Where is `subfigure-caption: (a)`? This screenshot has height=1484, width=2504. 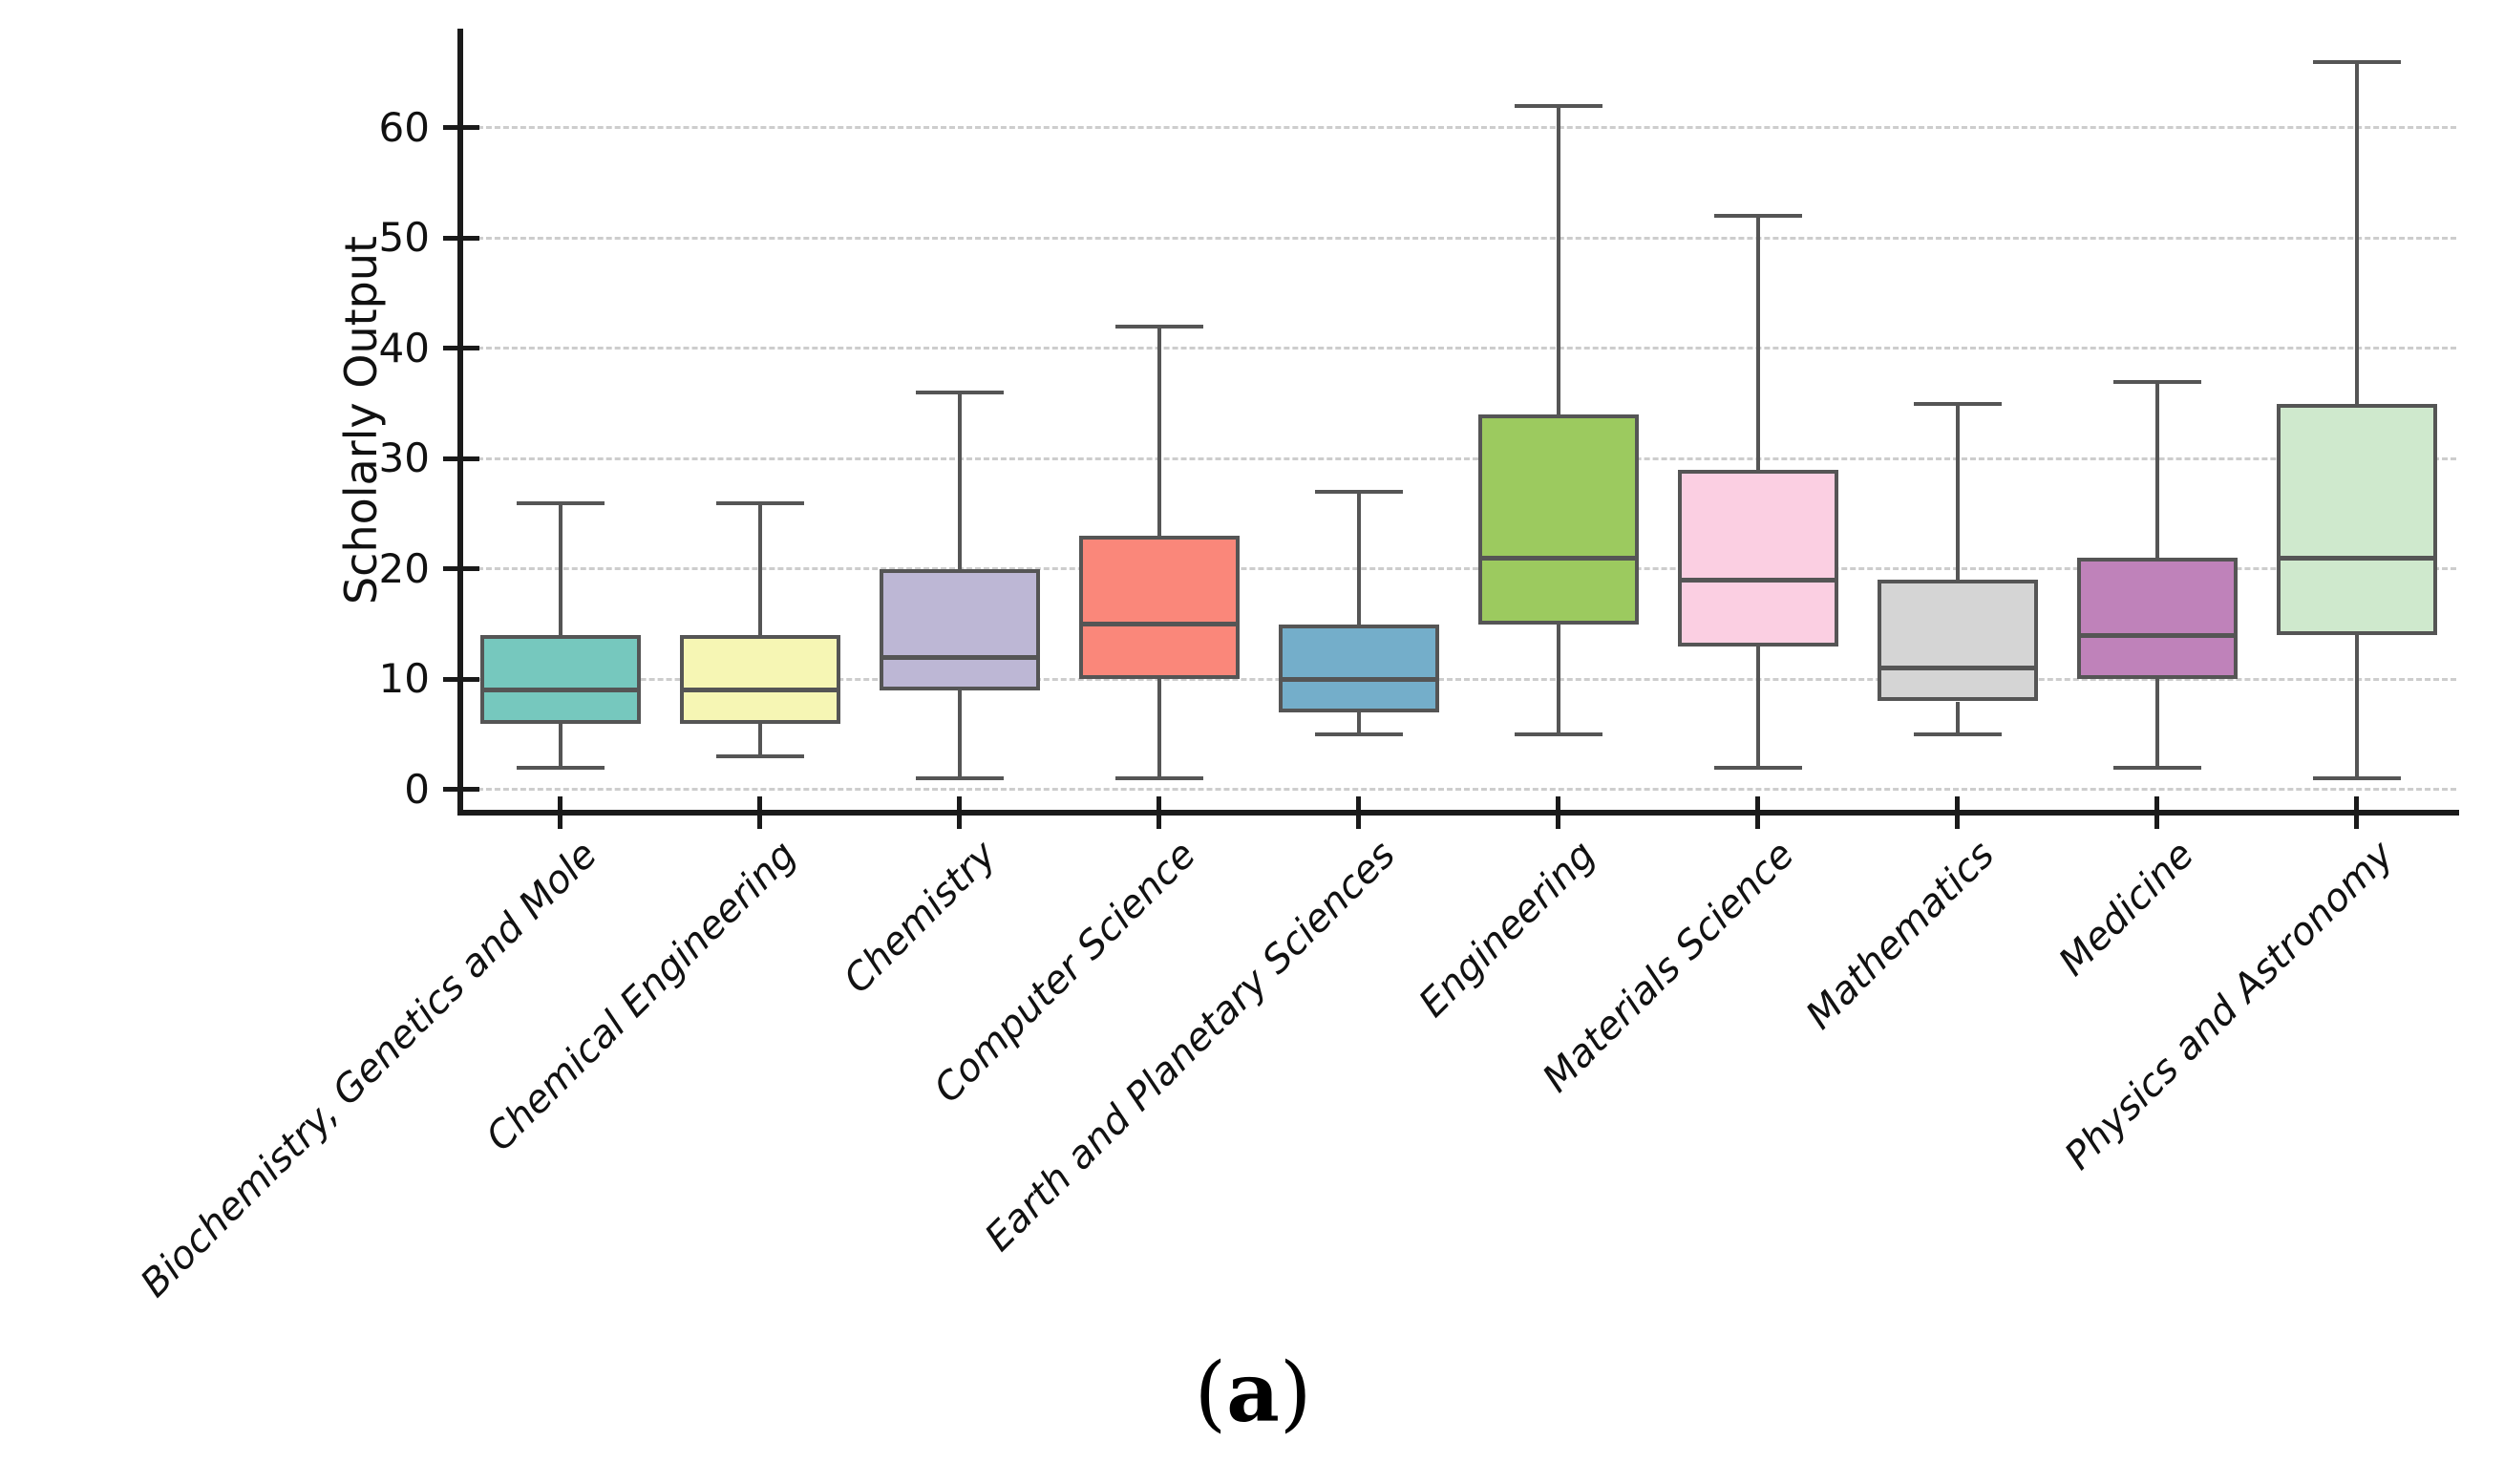
subfigure-caption: (a) is located at coordinates (1253, 1393).